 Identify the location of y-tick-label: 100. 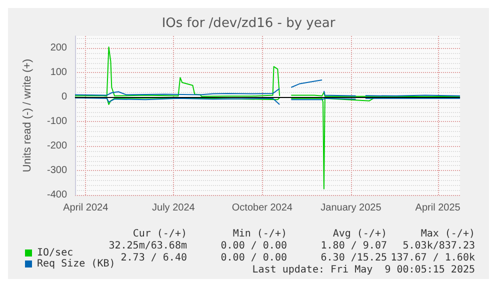
(59, 72).